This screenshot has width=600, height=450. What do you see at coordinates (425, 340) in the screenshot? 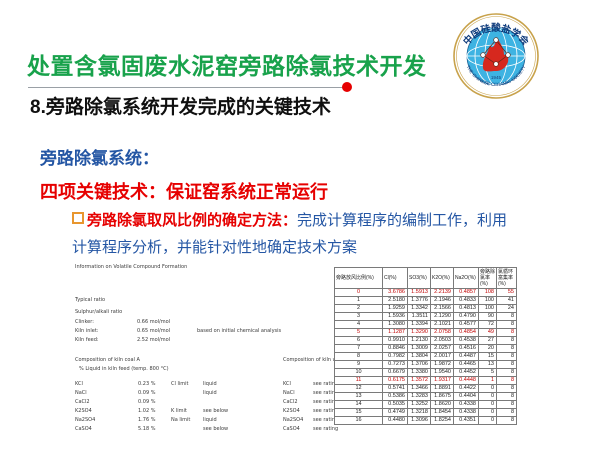
I see `results-row: 6 0.9910 1.2130 2.0503 0.4538 27 8` at bounding box center [425, 340].